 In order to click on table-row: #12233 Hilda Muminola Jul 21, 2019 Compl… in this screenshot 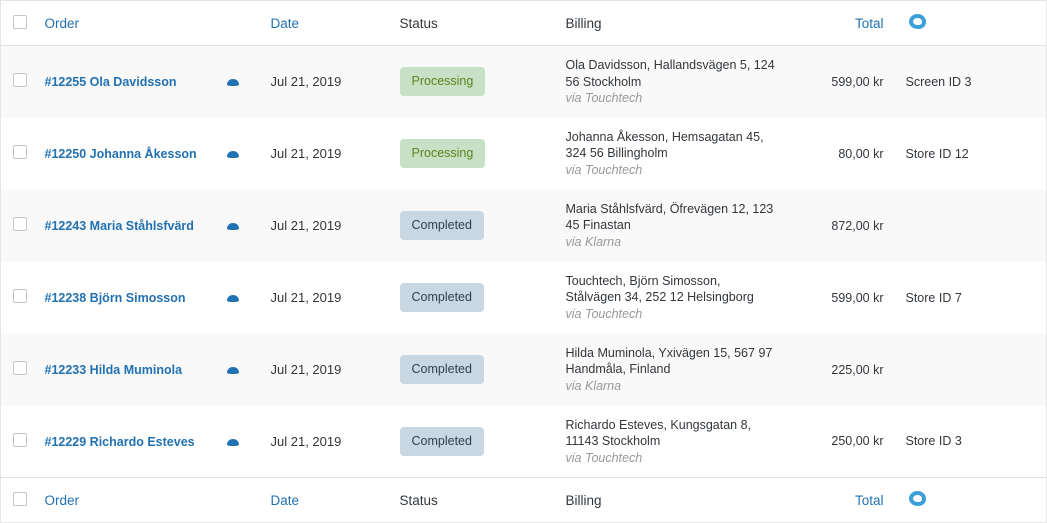, I will do `click(523, 369)`.